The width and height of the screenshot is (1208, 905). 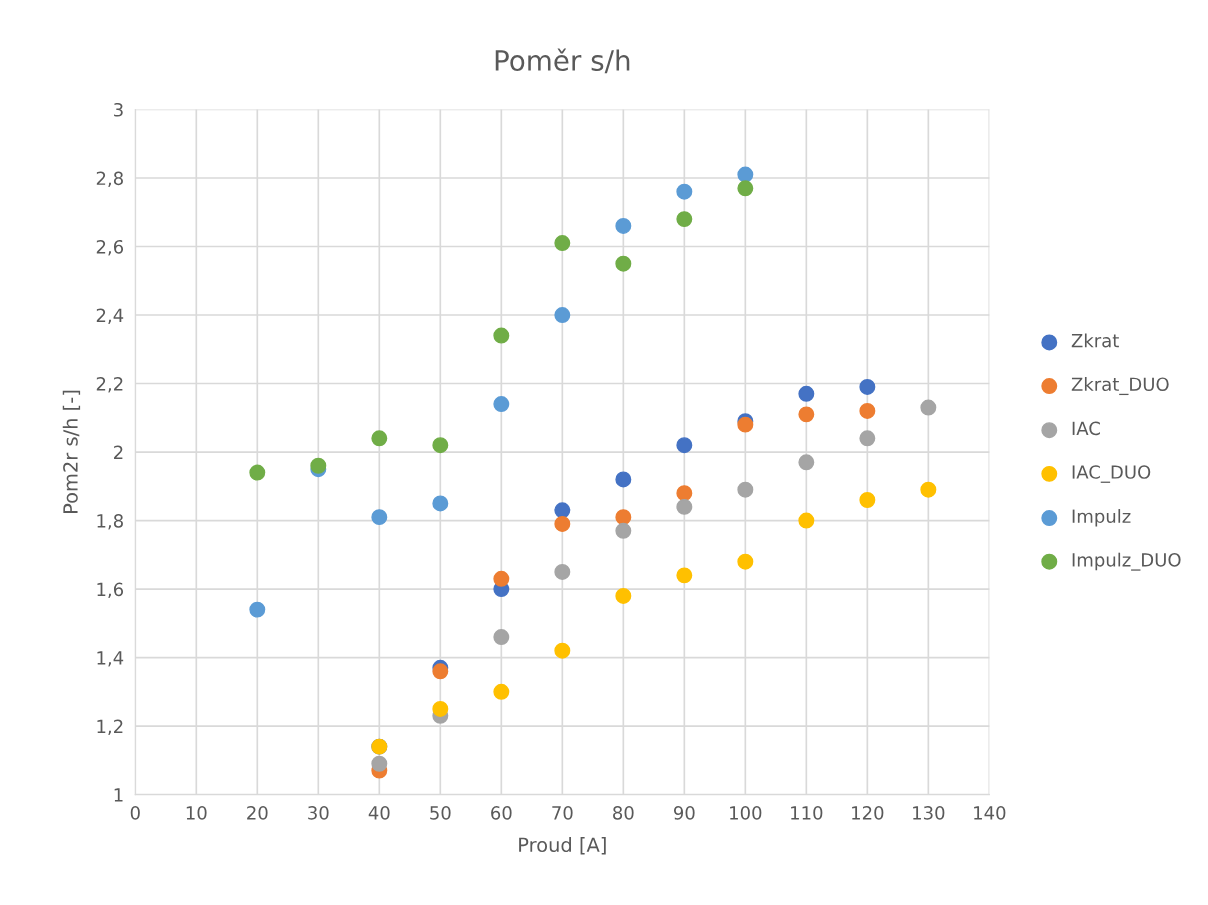 What do you see at coordinates (110, 727) in the screenshot?
I see `y-tick-label: 1,2` at bounding box center [110, 727].